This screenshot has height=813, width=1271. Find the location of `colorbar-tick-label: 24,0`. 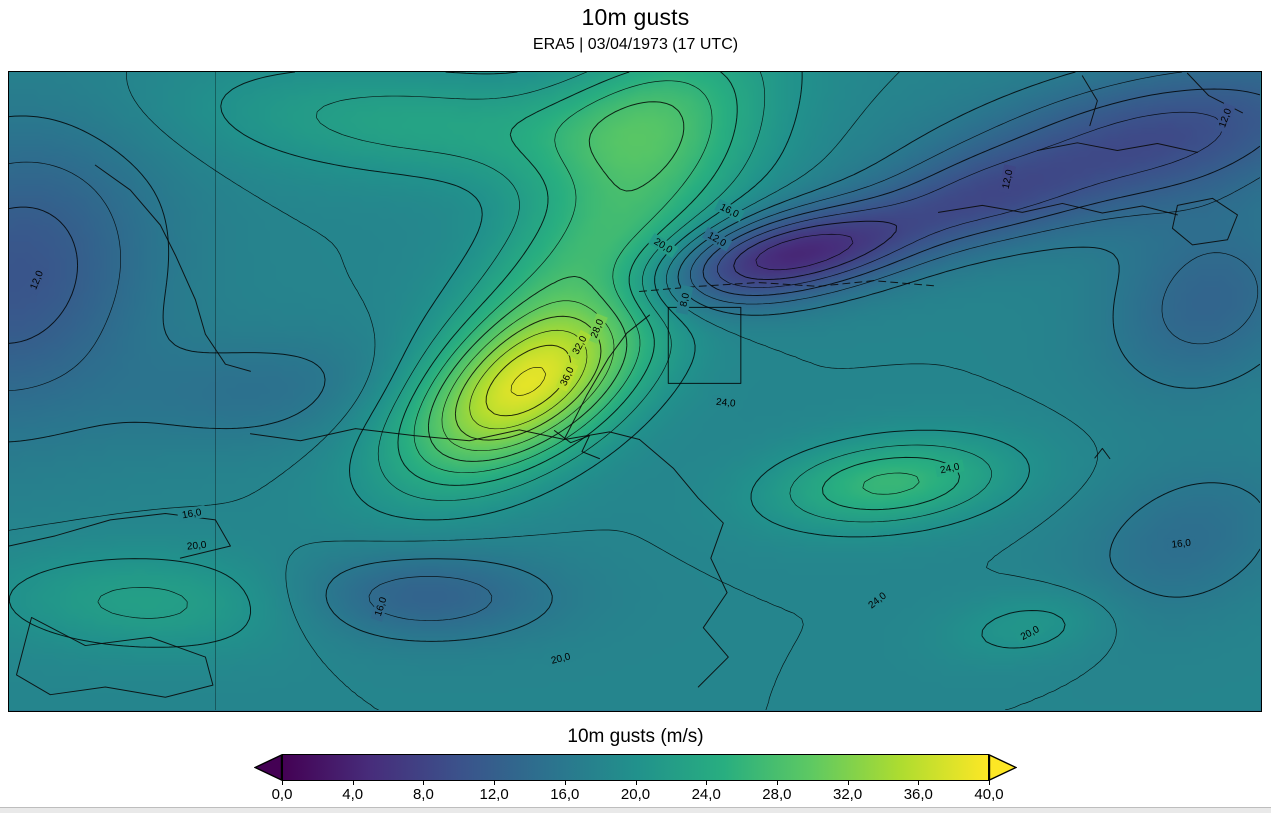

colorbar-tick-label: 24,0 is located at coordinates (706, 794).